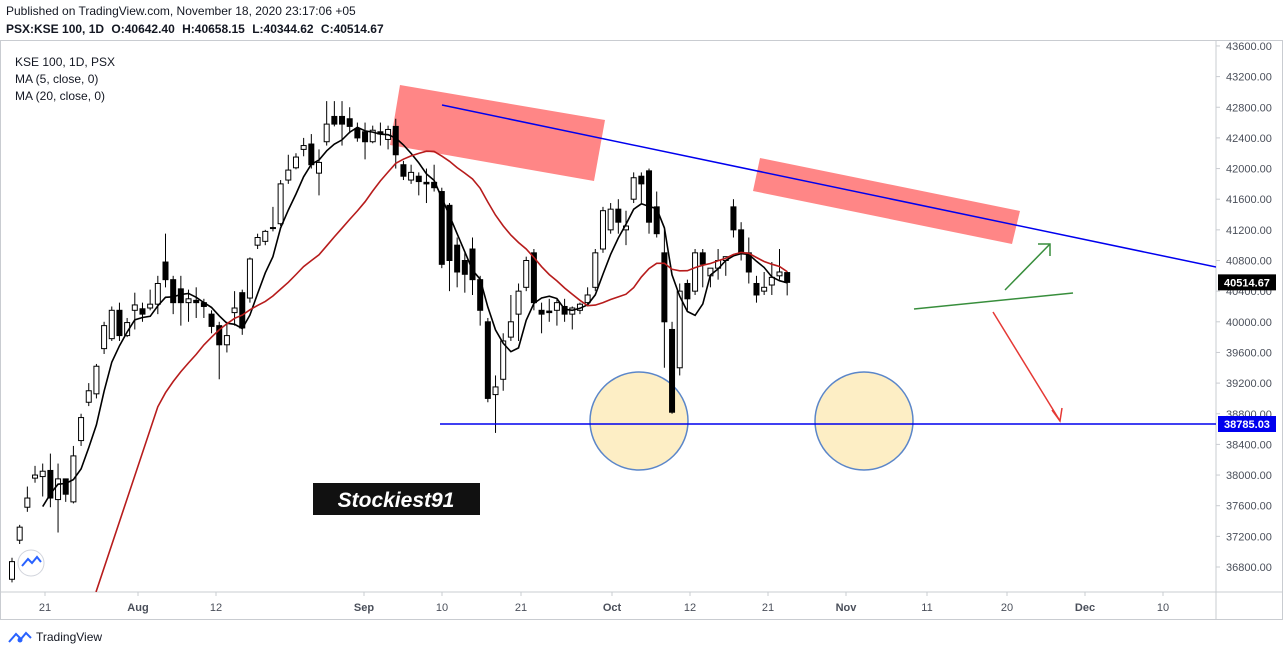 This screenshot has width=1287, height=657. Describe the element at coordinates (55, 29) in the screenshot. I see `symbol-label: PSX:KSE 100, 1D` at that location.